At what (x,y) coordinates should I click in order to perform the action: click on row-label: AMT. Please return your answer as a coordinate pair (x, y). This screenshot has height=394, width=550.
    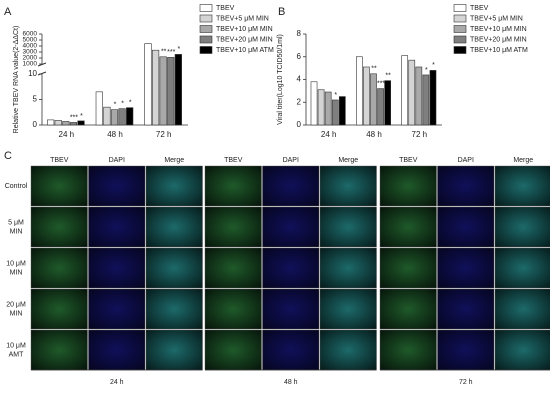
    Looking at the image, I should click on (17, 354).